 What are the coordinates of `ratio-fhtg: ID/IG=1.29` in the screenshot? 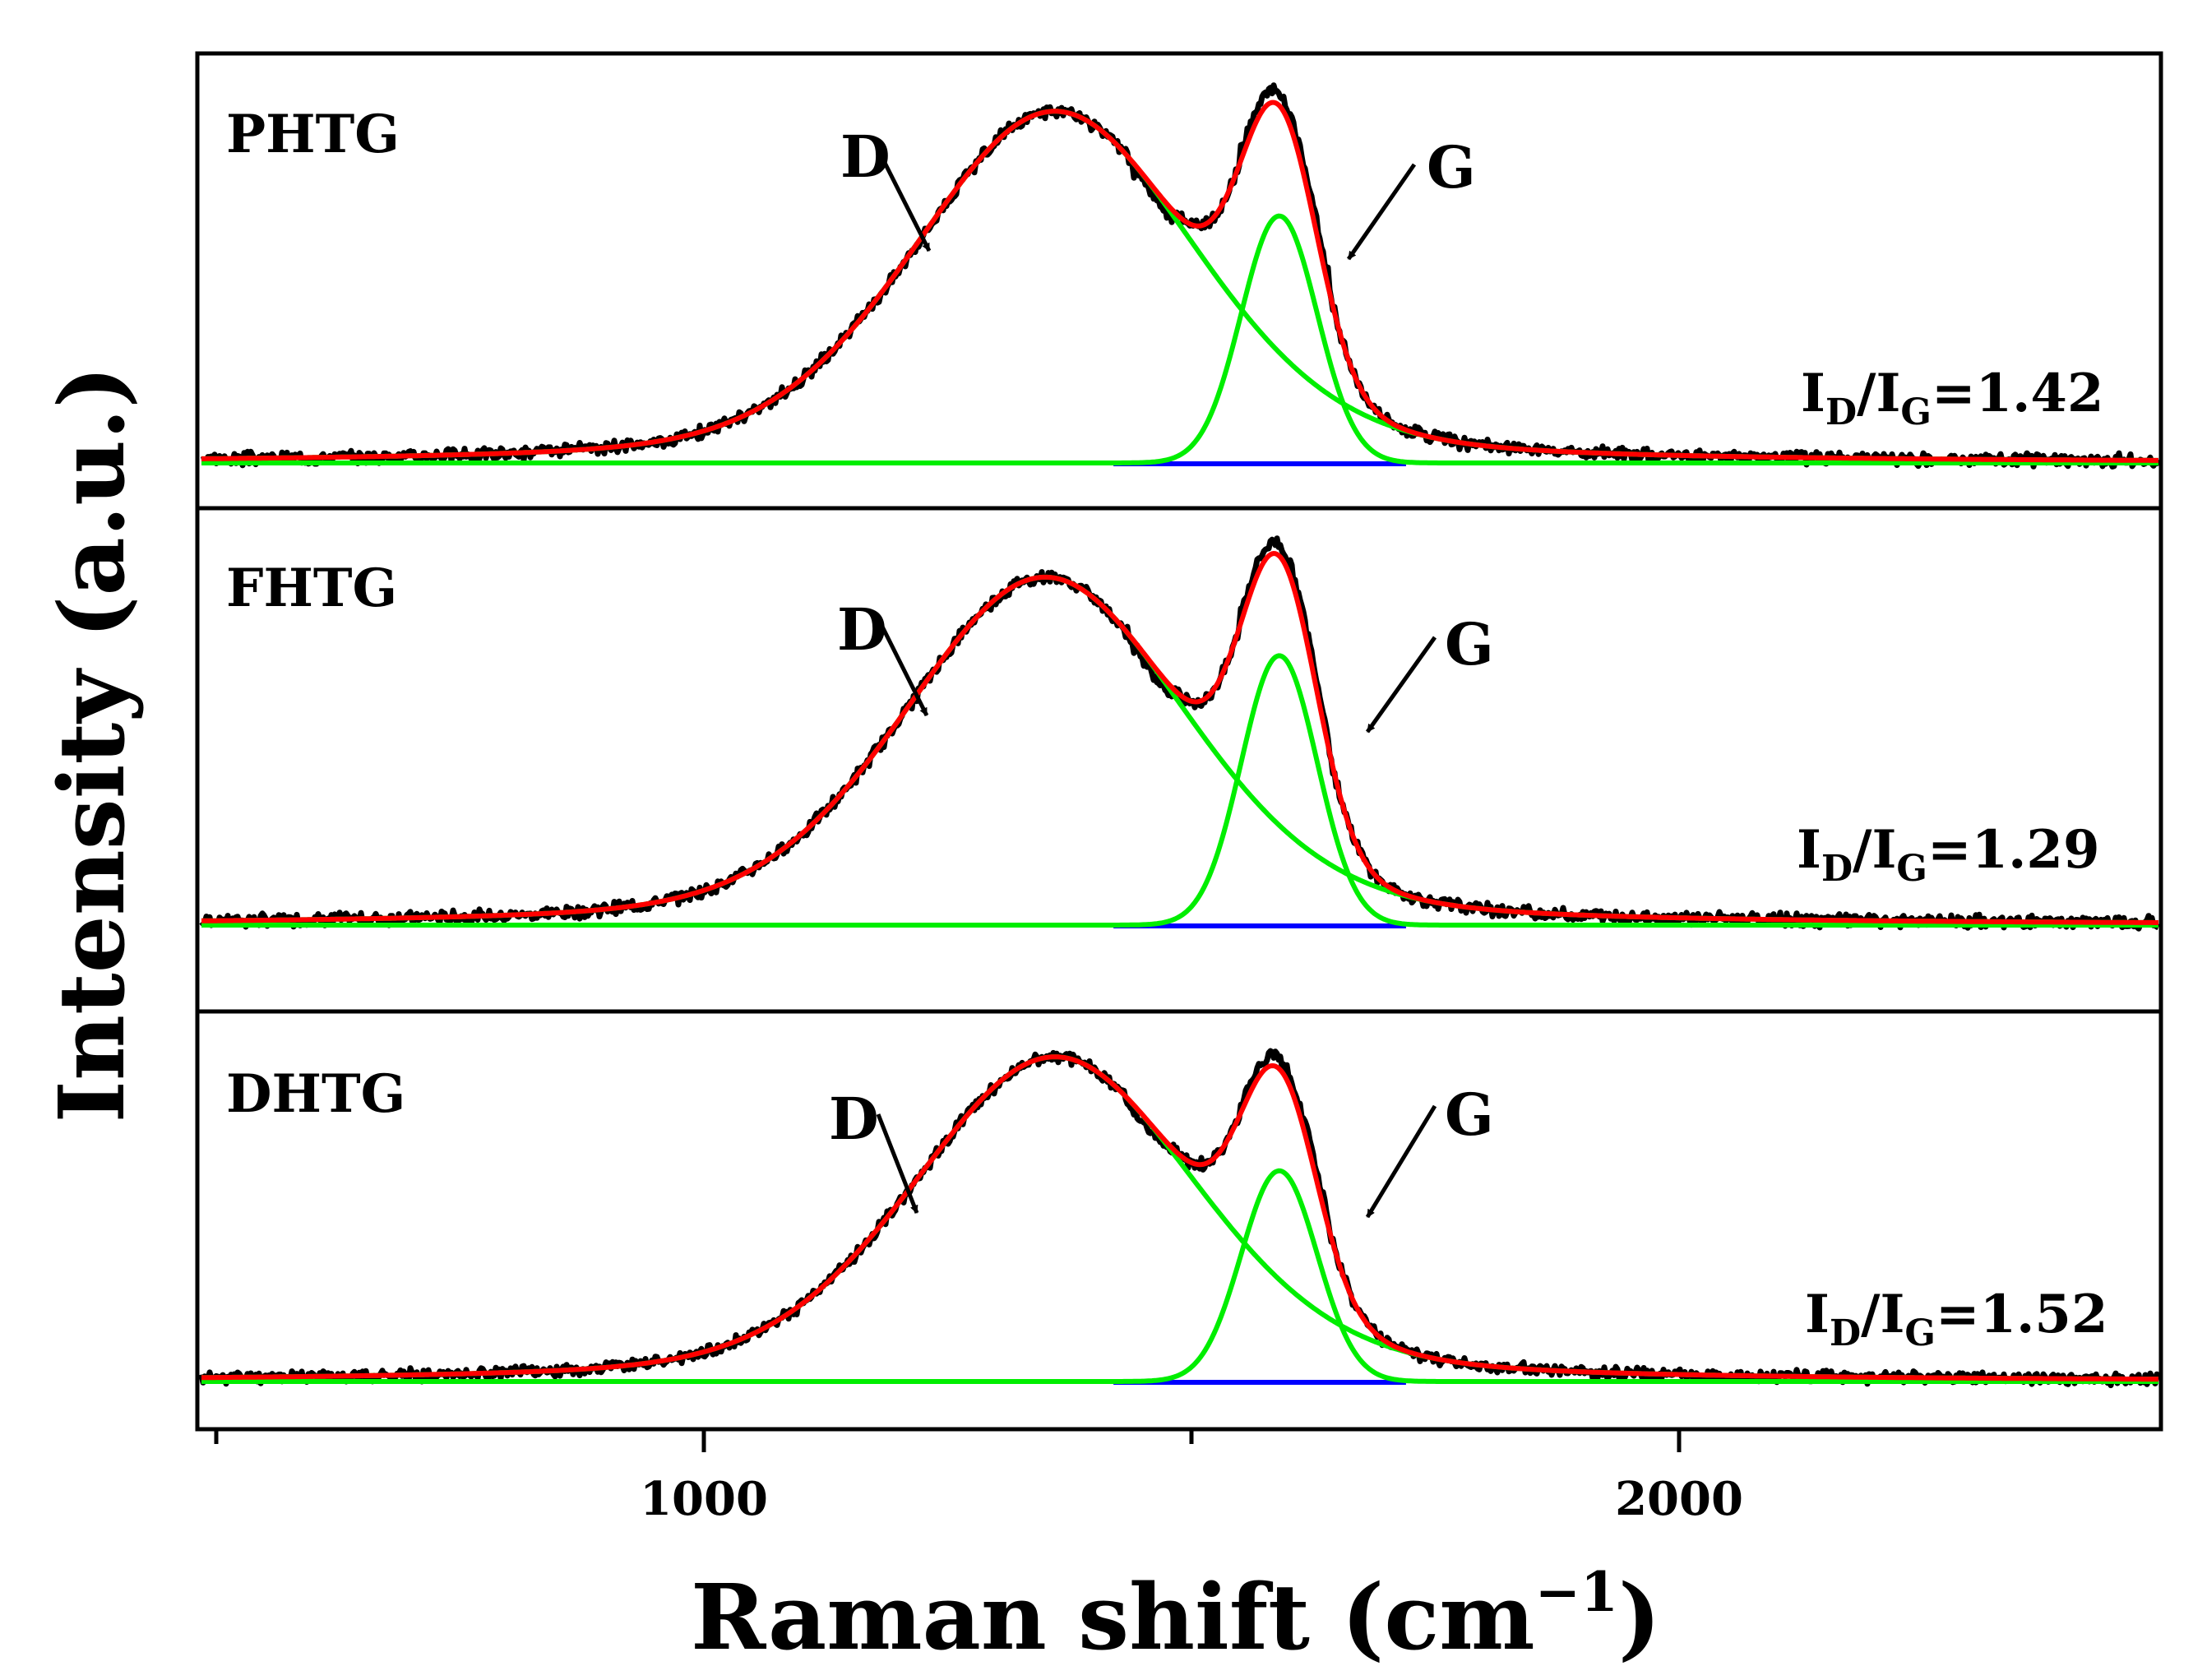 It's located at (1948, 854).